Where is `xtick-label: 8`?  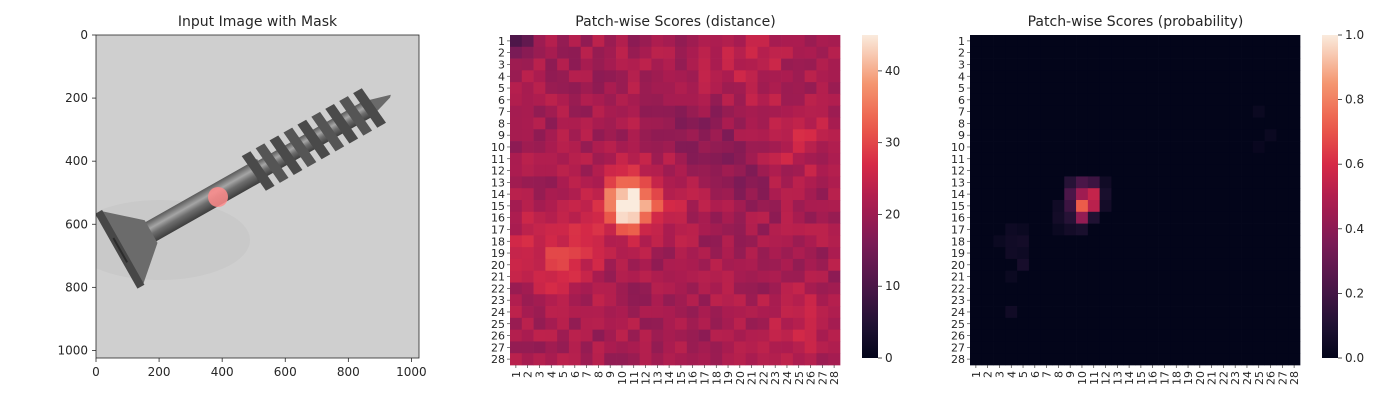
xtick-label: 8 is located at coordinates (598, 374).